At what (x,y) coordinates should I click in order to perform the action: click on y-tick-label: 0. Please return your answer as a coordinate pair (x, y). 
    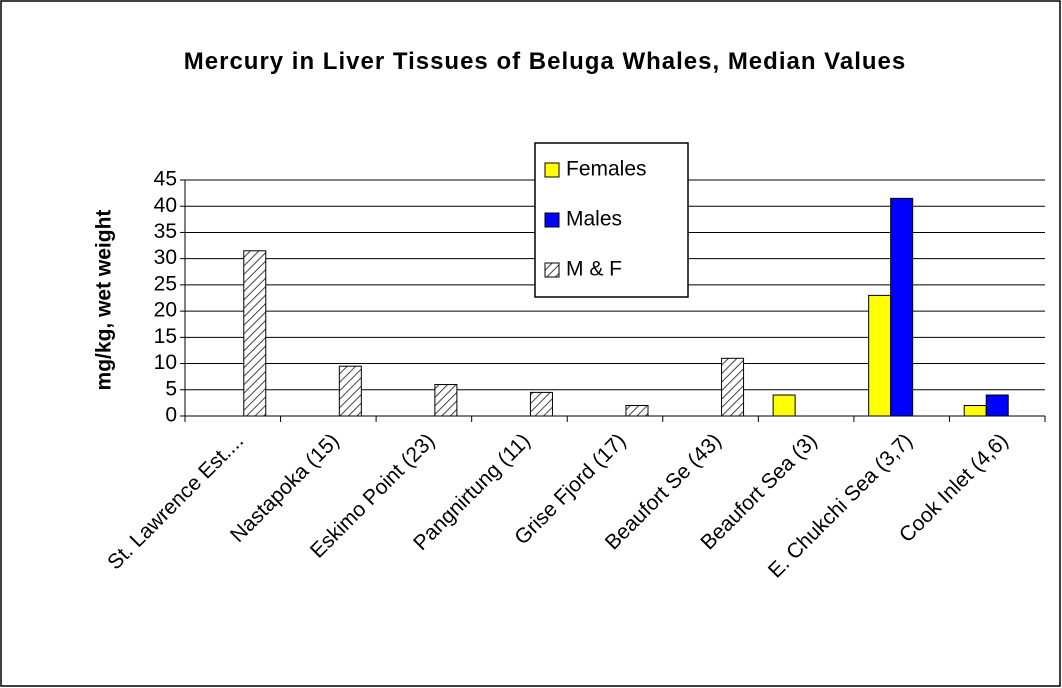
    Looking at the image, I should click on (171, 415).